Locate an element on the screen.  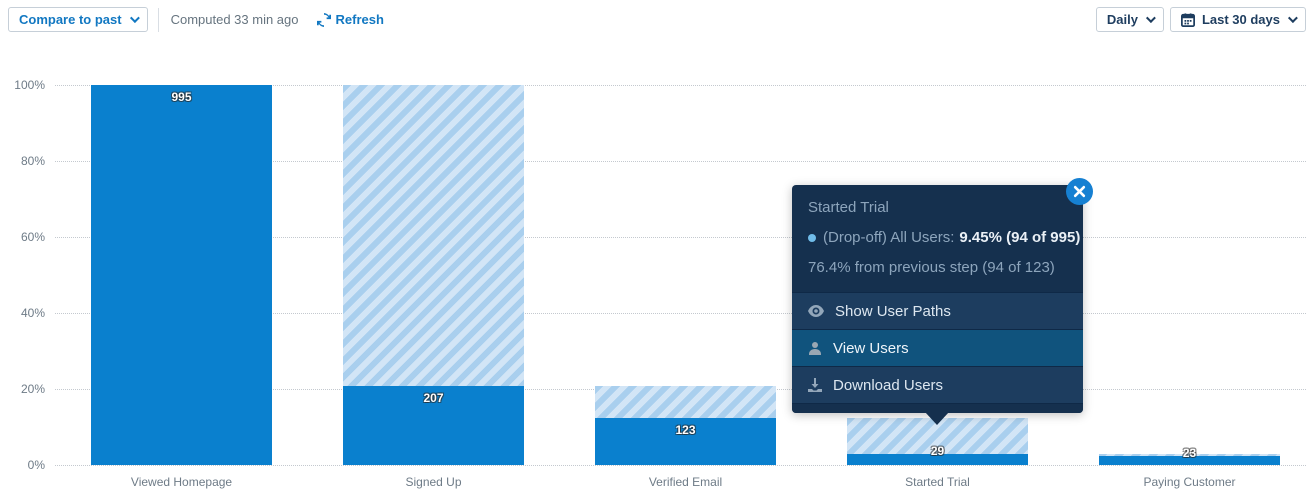
menu-item-label: View Users is located at coordinates (871, 348).